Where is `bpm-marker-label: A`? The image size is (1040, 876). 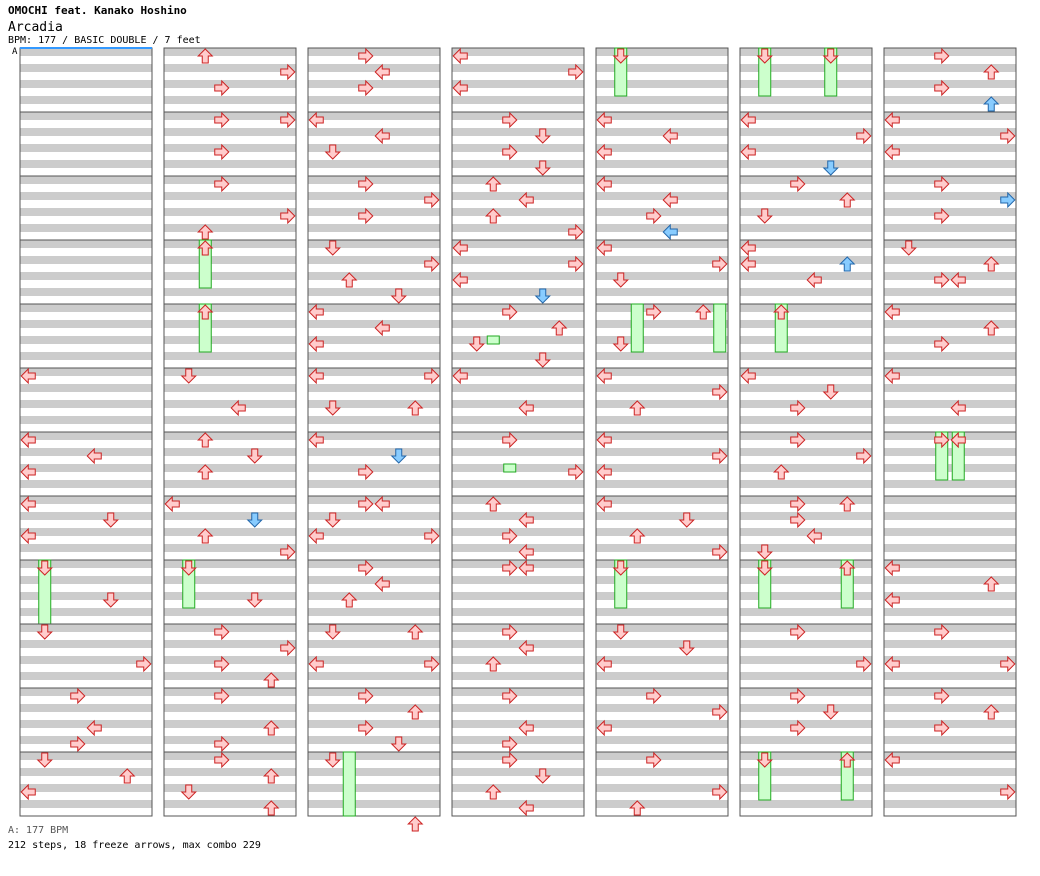
bpm-marker-label: A is located at coordinates (15, 52).